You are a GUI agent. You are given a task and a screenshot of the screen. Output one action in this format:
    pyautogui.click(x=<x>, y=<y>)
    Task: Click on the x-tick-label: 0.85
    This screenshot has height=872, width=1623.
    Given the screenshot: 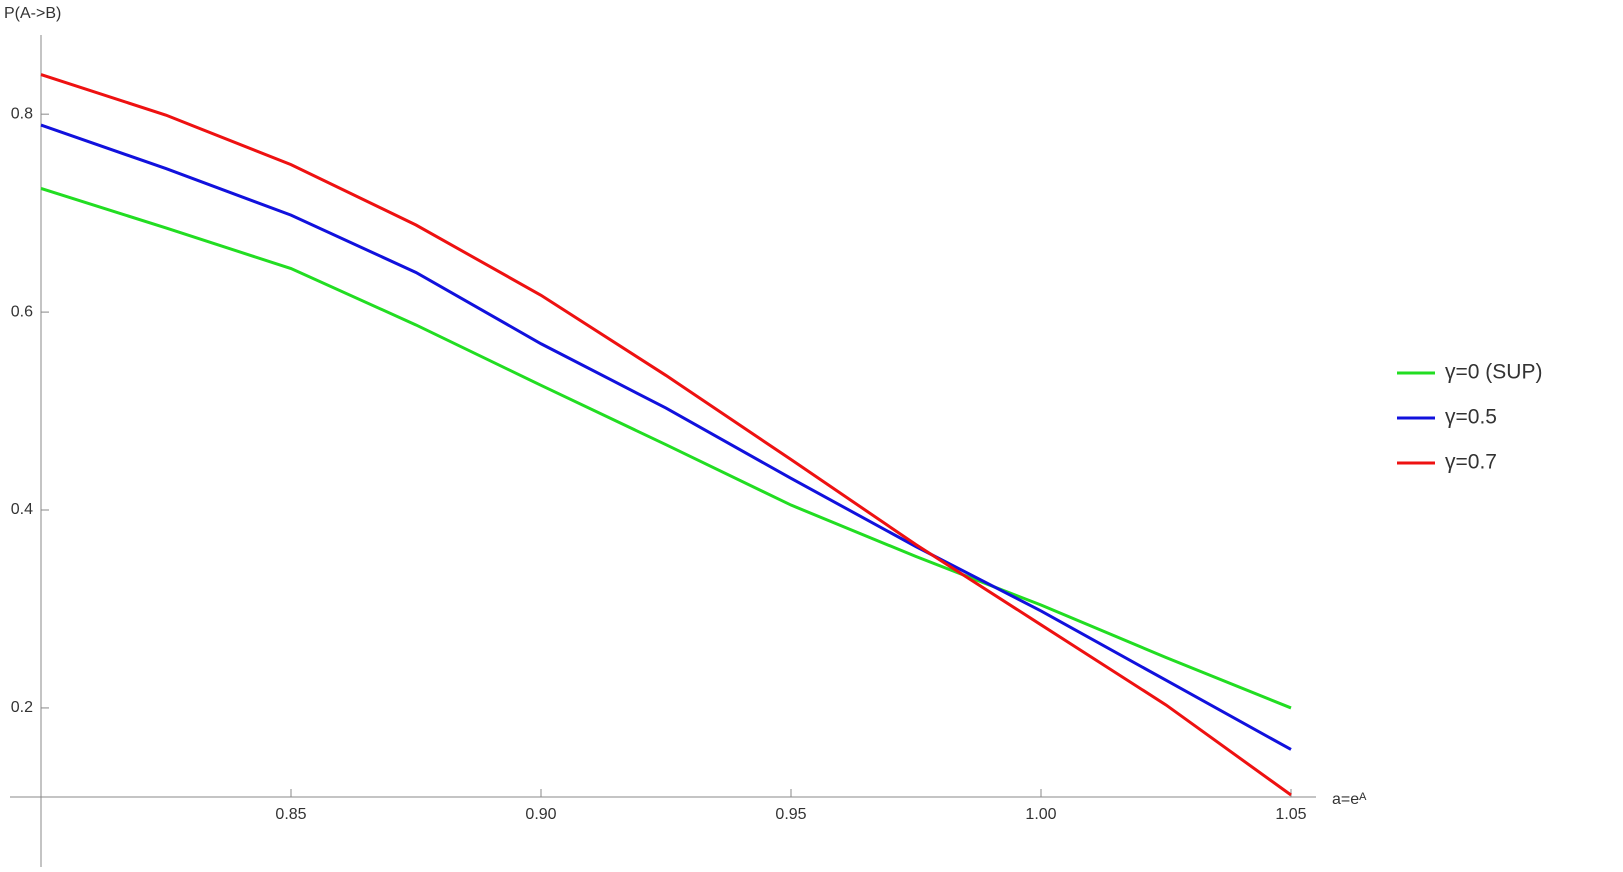 What is the action you would take?
    pyautogui.click(x=290, y=814)
    